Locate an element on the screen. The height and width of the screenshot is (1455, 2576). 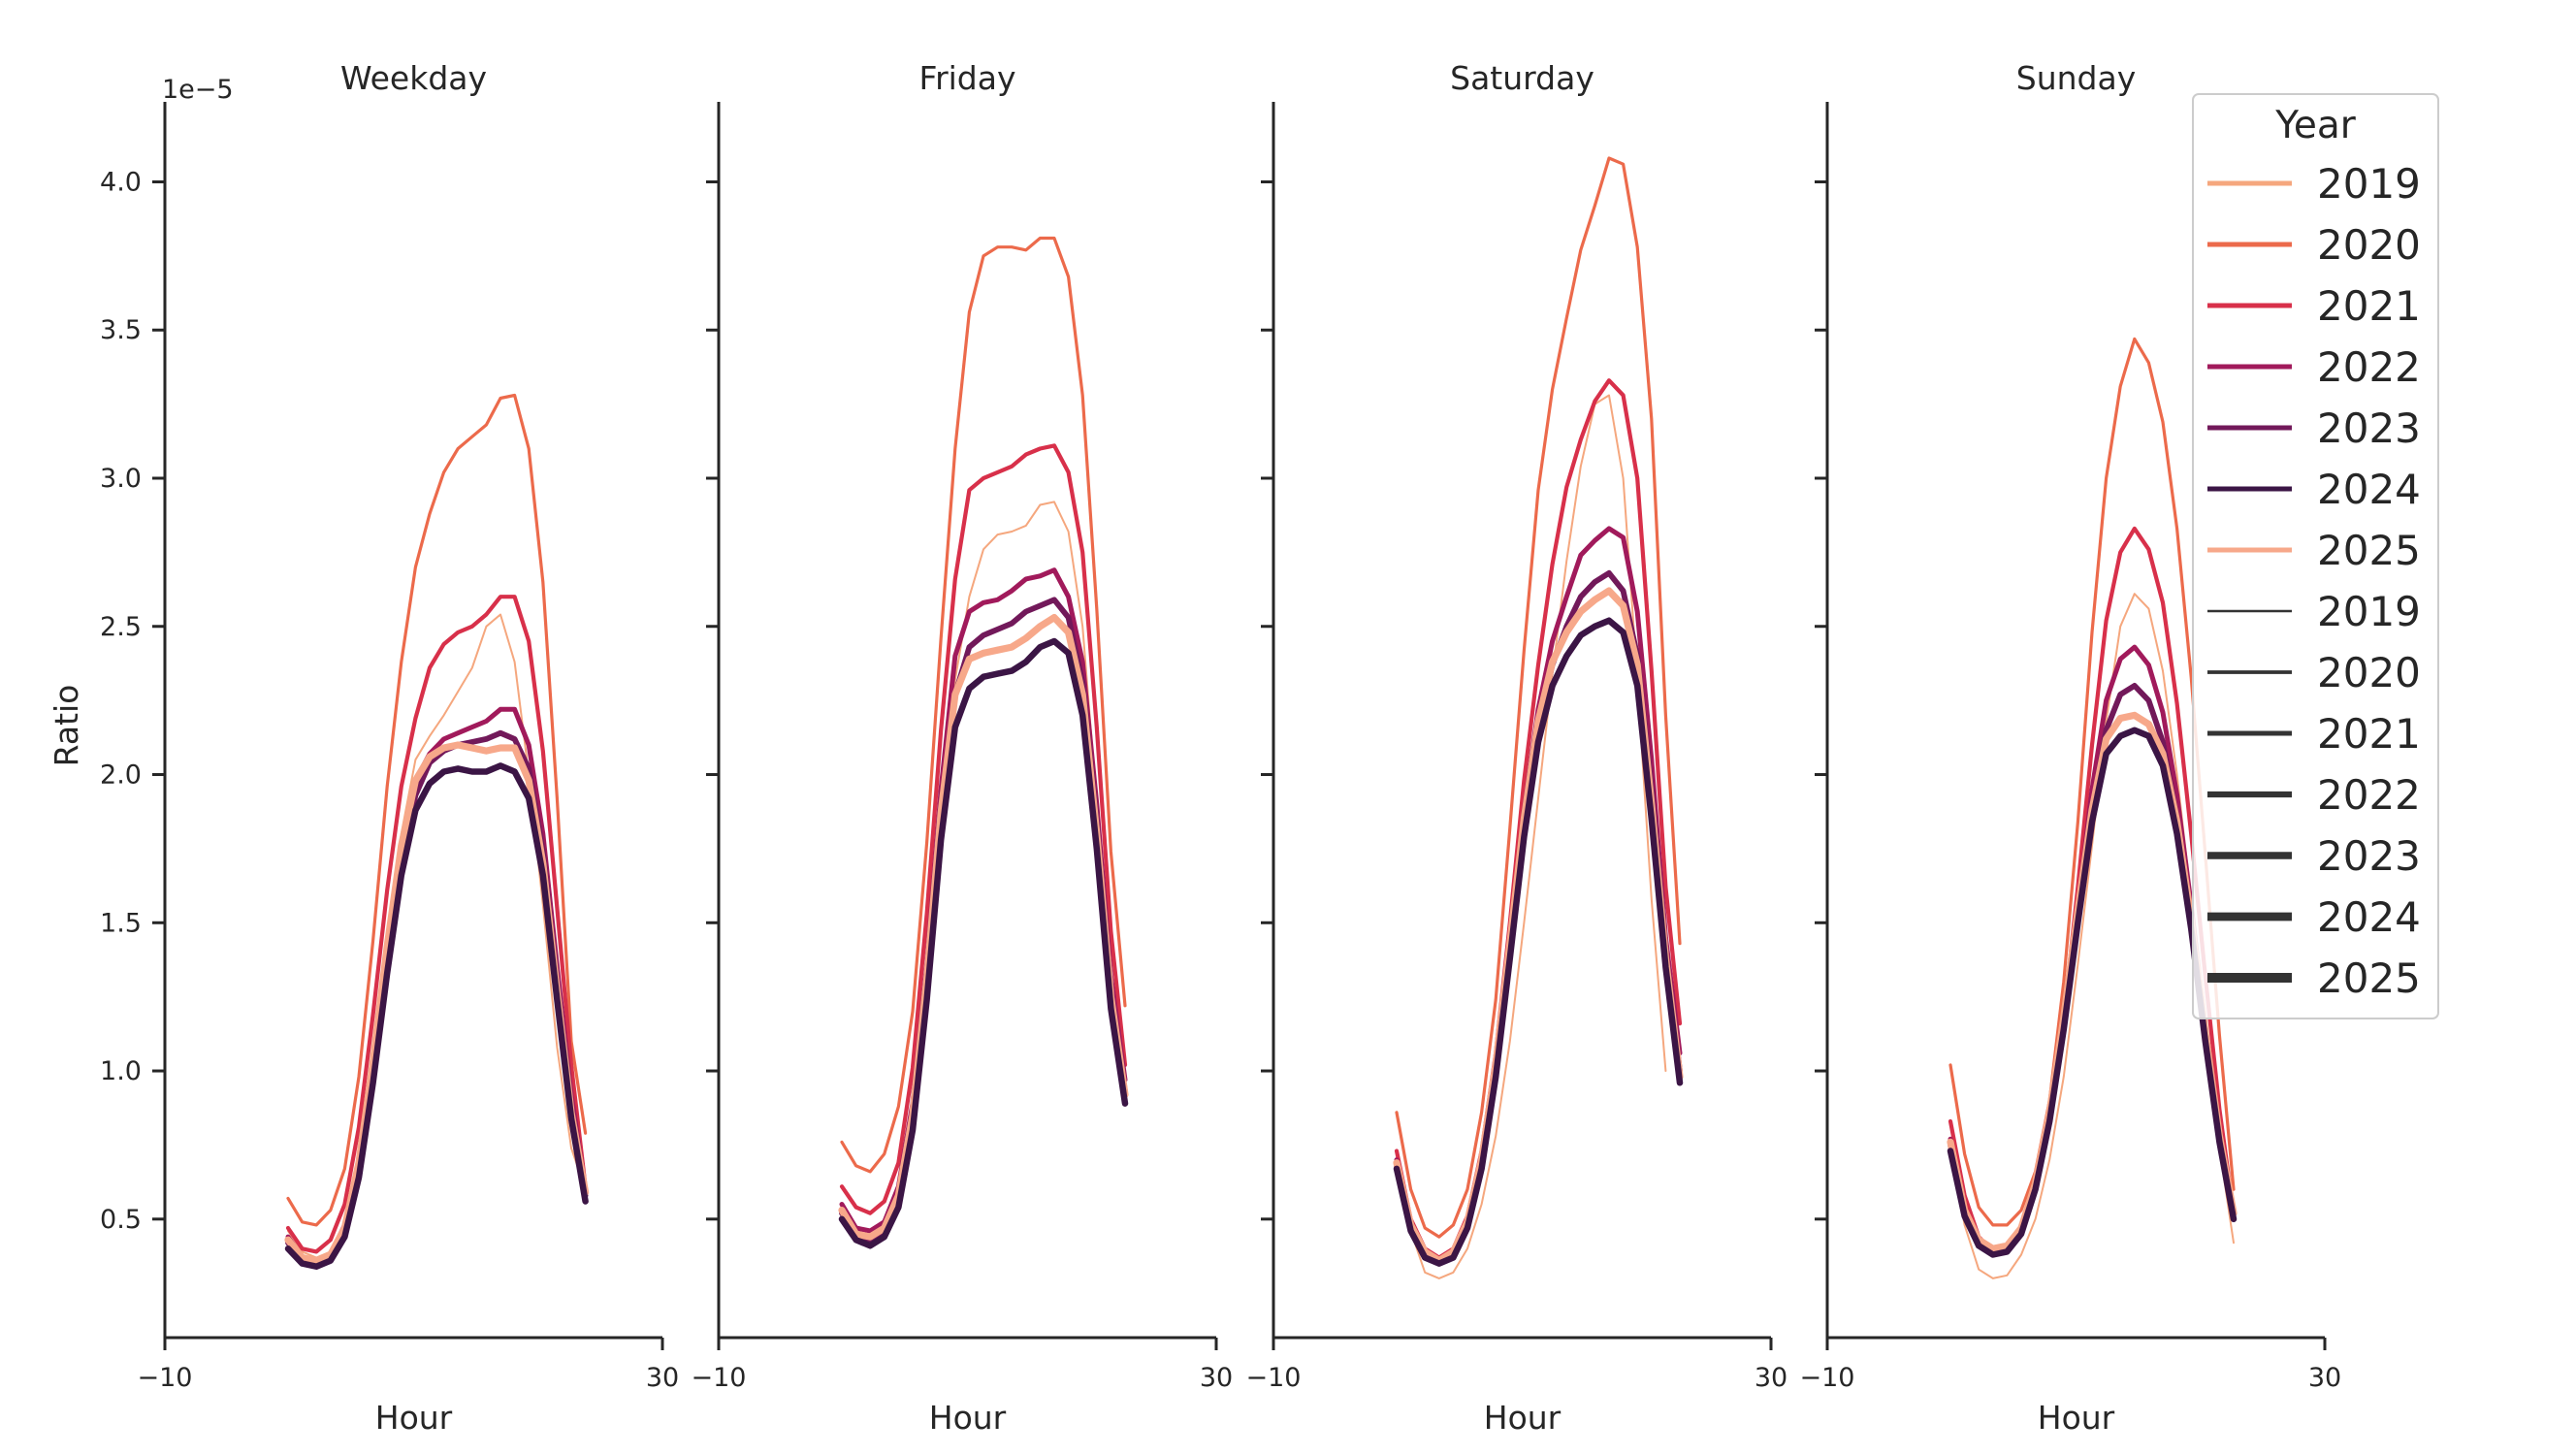
y-tick-label: 0.5 is located at coordinates (121, 1220).